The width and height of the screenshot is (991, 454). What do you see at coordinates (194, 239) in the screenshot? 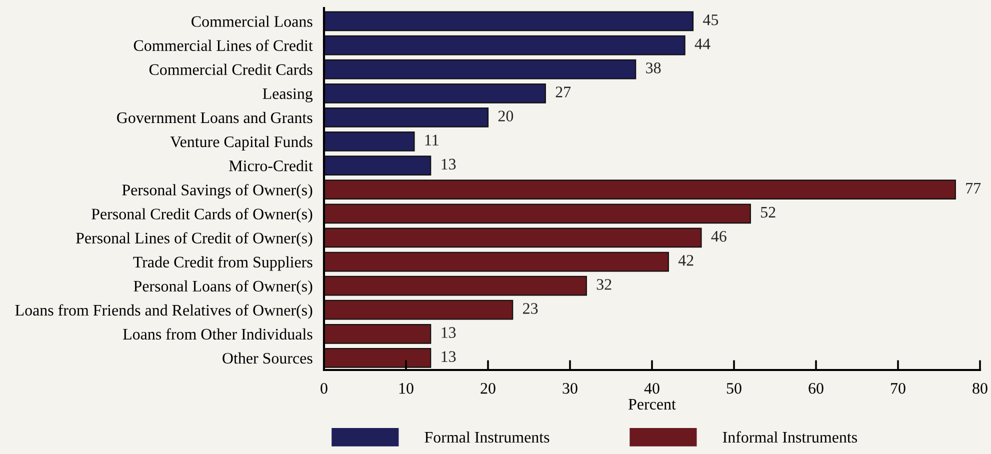
I see `y-tick-label: Personal Lines of Credit of Owner(s)` at bounding box center [194, 239].